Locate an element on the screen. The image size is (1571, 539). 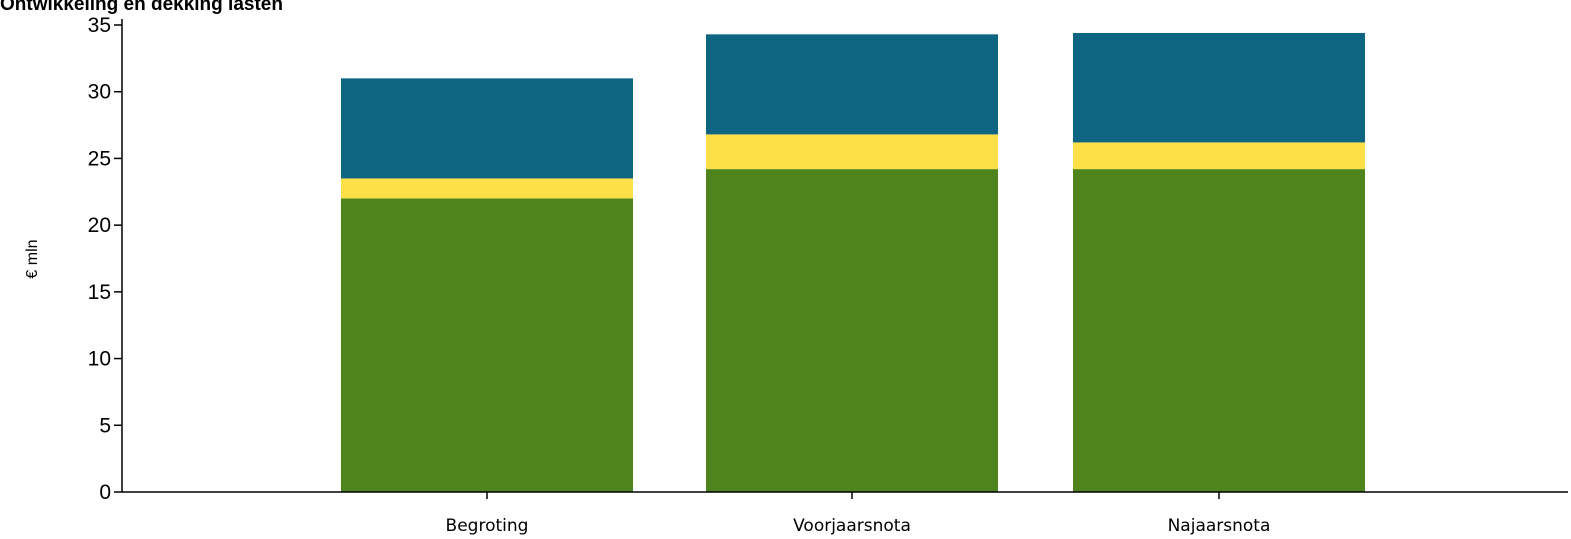
y-tick-label: 0 is located at coordinates (105, 492).